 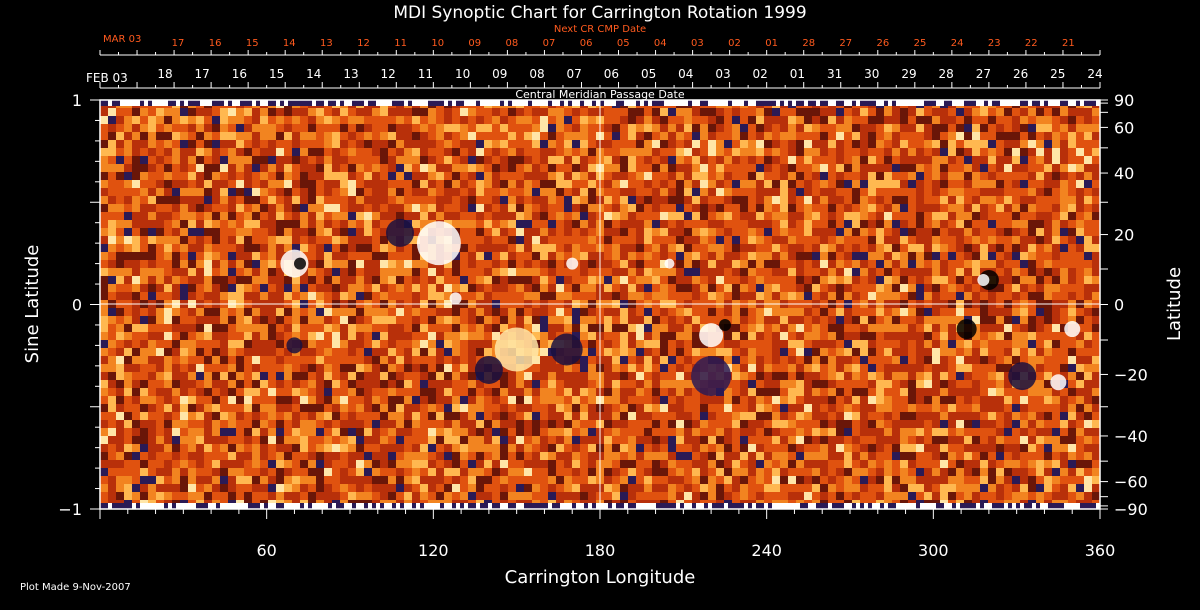 I want to click on next-cr-date-label: 13, so click(x=326, y=43).